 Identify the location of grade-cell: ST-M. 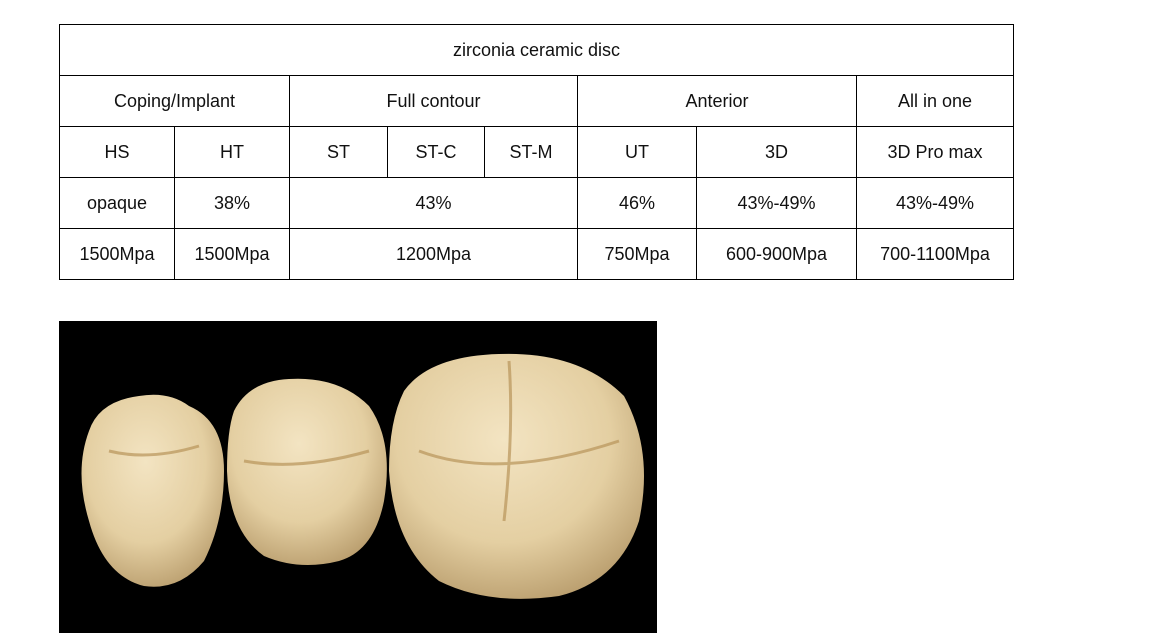
(531, 152).